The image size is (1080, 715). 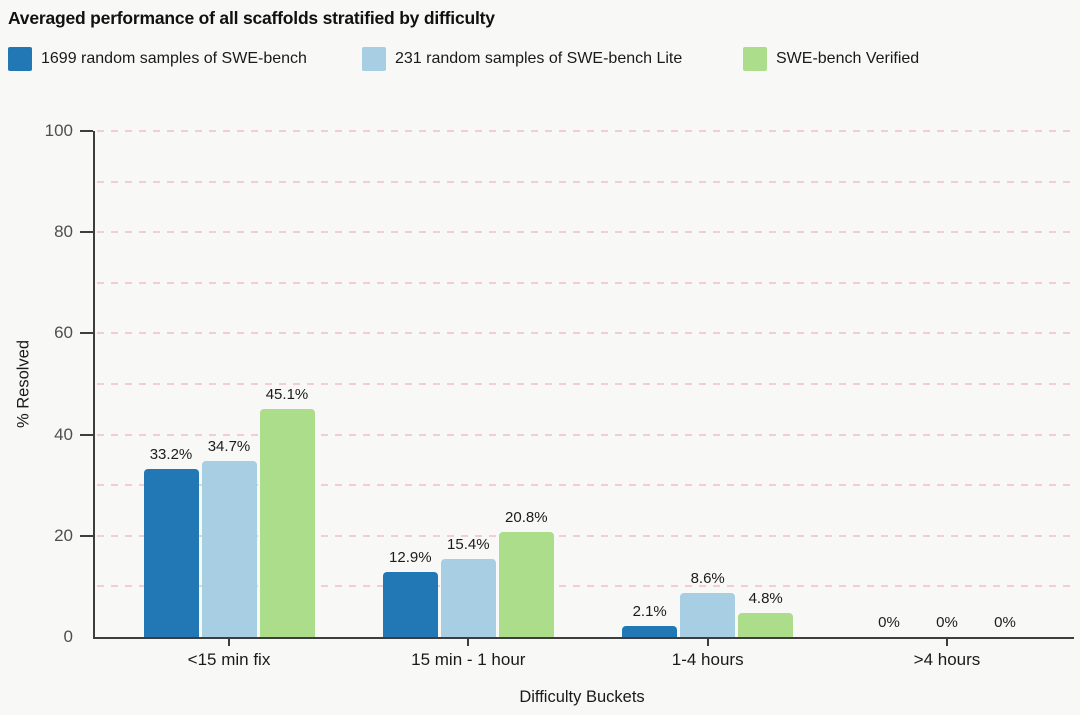 I want to click on y-axis-tick-label: 100, so click(x=58, y=130).